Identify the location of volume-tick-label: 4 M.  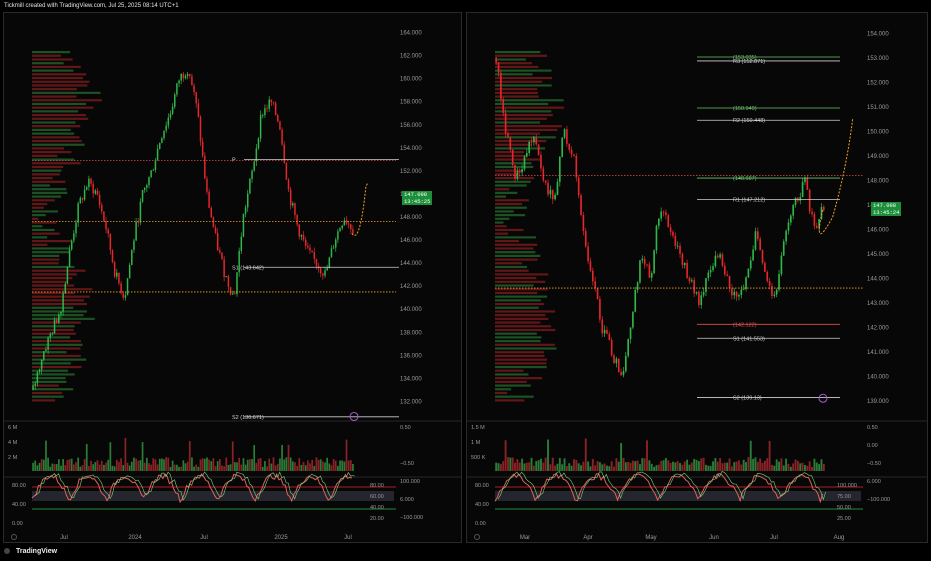
(13, 443).